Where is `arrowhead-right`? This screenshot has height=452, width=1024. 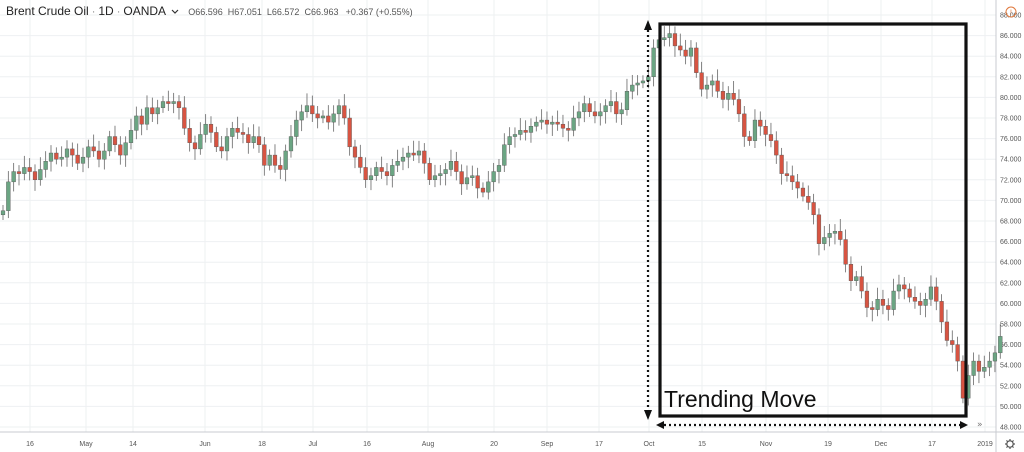
arrowhead-right is located at coordinates (964, 425).